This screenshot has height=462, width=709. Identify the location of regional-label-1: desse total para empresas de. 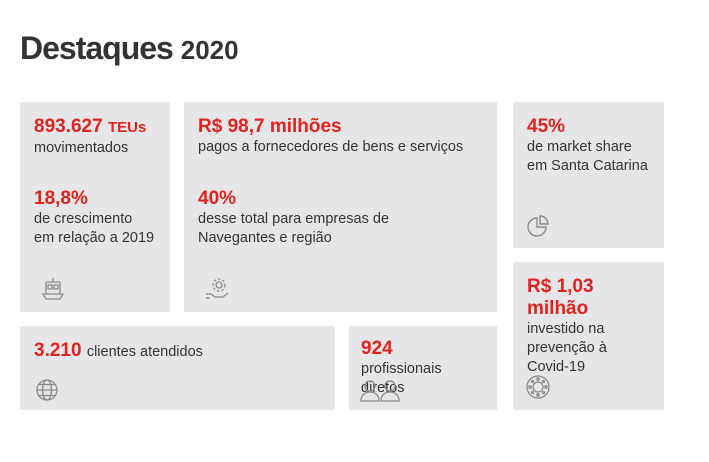
(294, 219).